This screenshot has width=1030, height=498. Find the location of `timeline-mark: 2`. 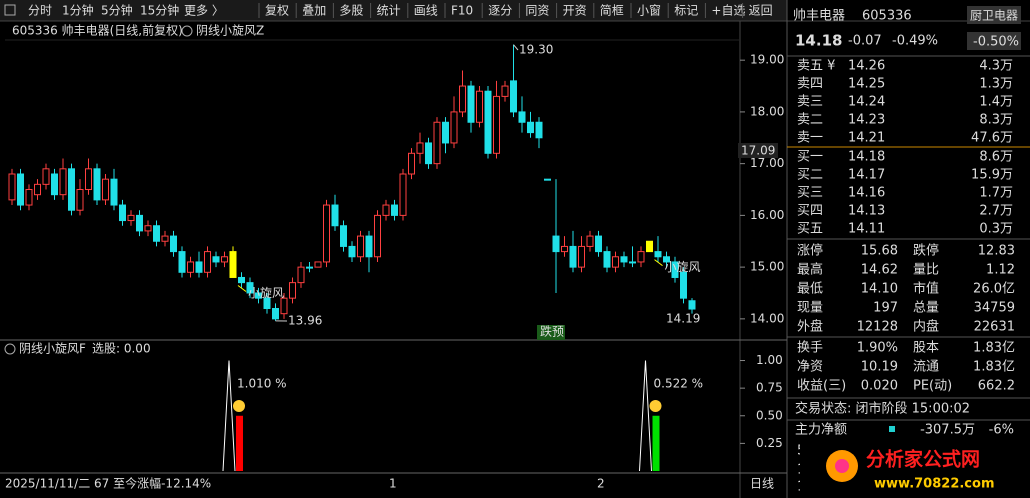

timeline-mark: 2 is located at coordinates (601, 484).